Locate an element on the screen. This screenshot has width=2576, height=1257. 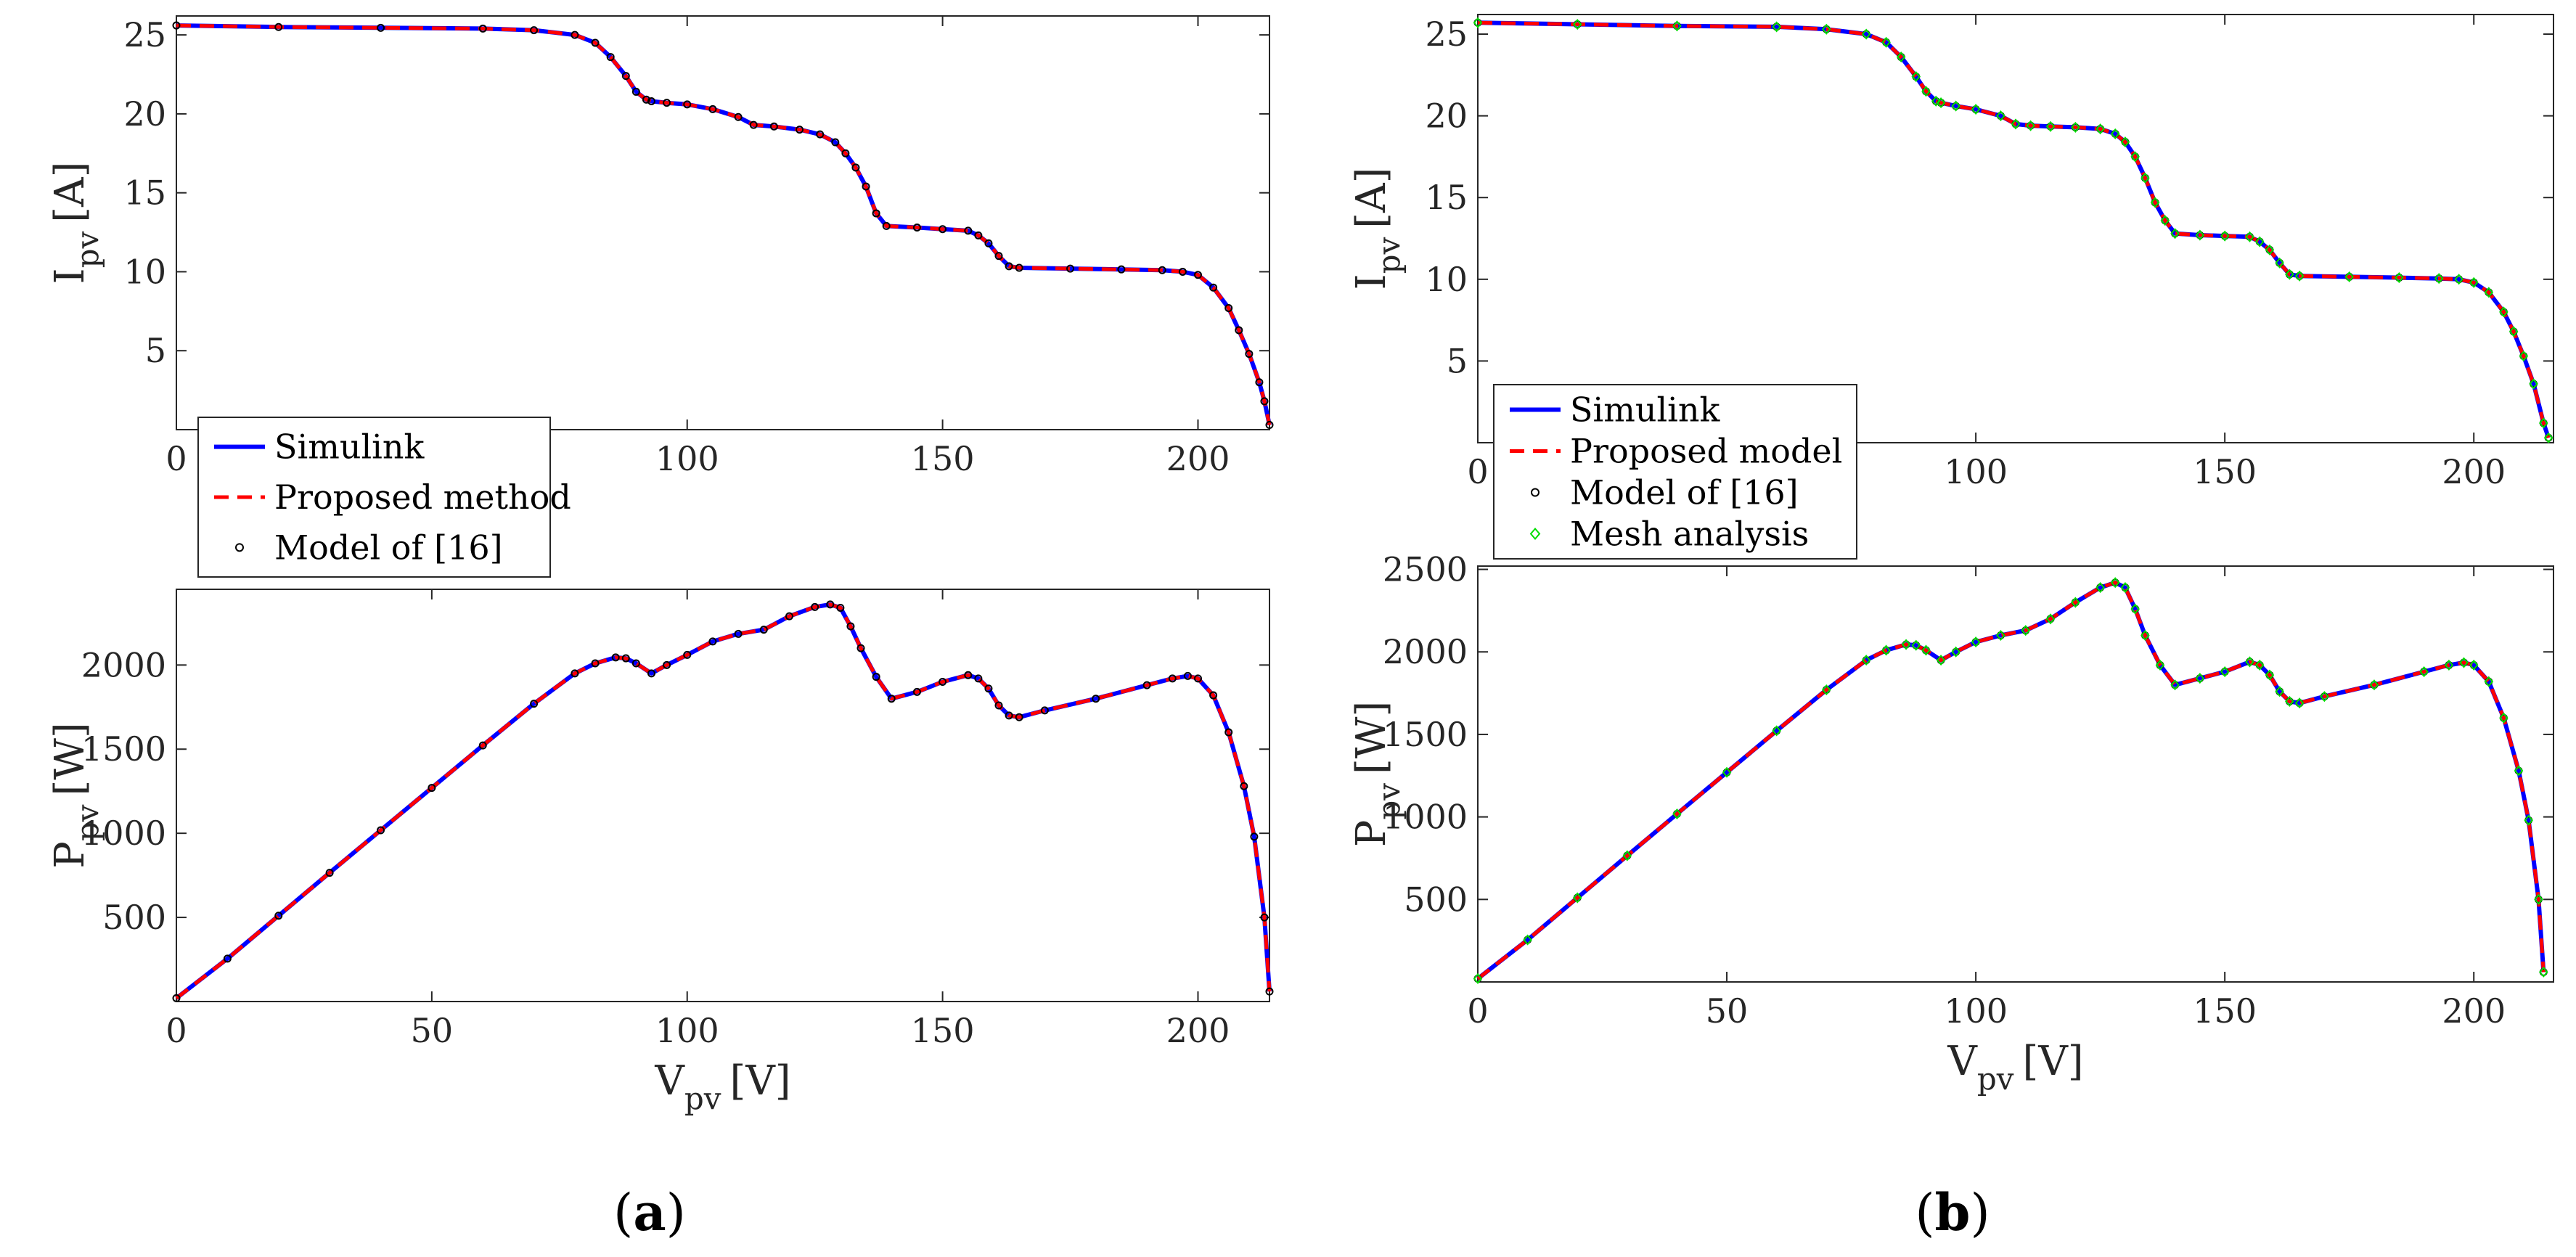
y-tick-label: 5 is located at coordinates (155, 350).